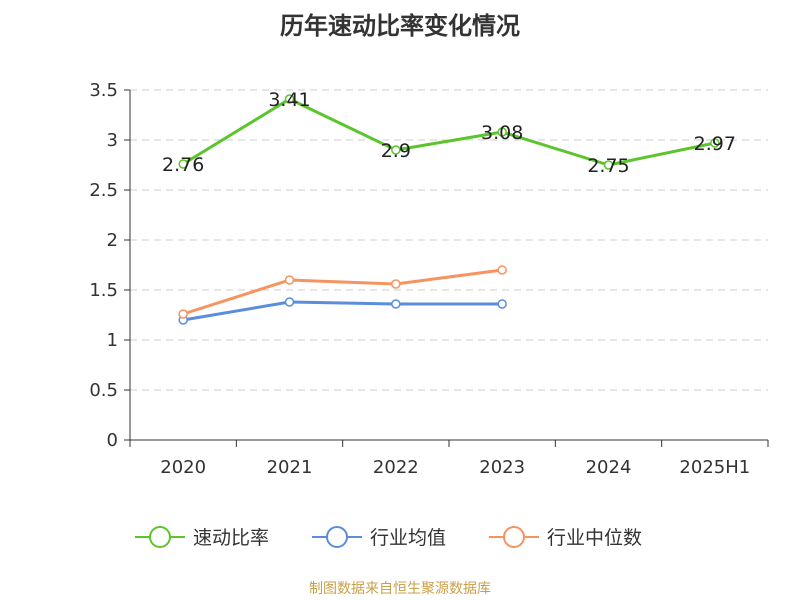 This screenshot has width=800, height=600. I want to click on y-tick-label: 3.5, so click(103, 90).